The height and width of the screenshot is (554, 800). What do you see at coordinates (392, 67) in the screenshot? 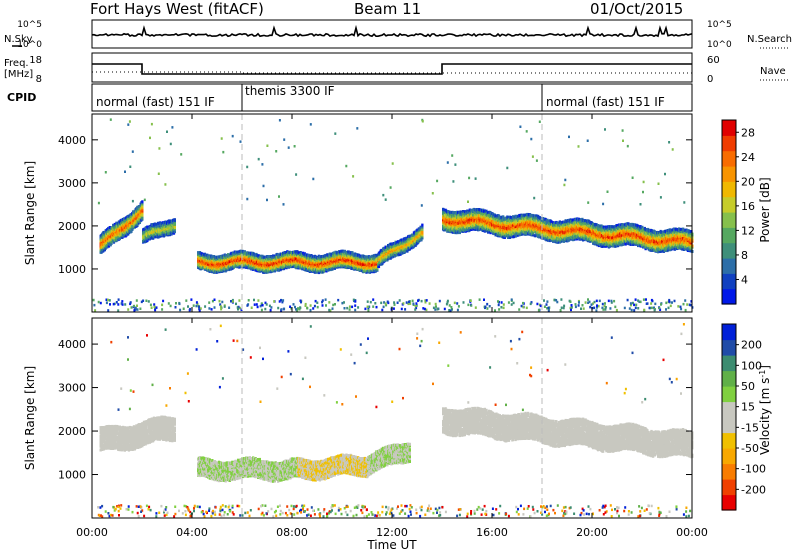
I see `freq-frame` at bounding box center [392, 67].